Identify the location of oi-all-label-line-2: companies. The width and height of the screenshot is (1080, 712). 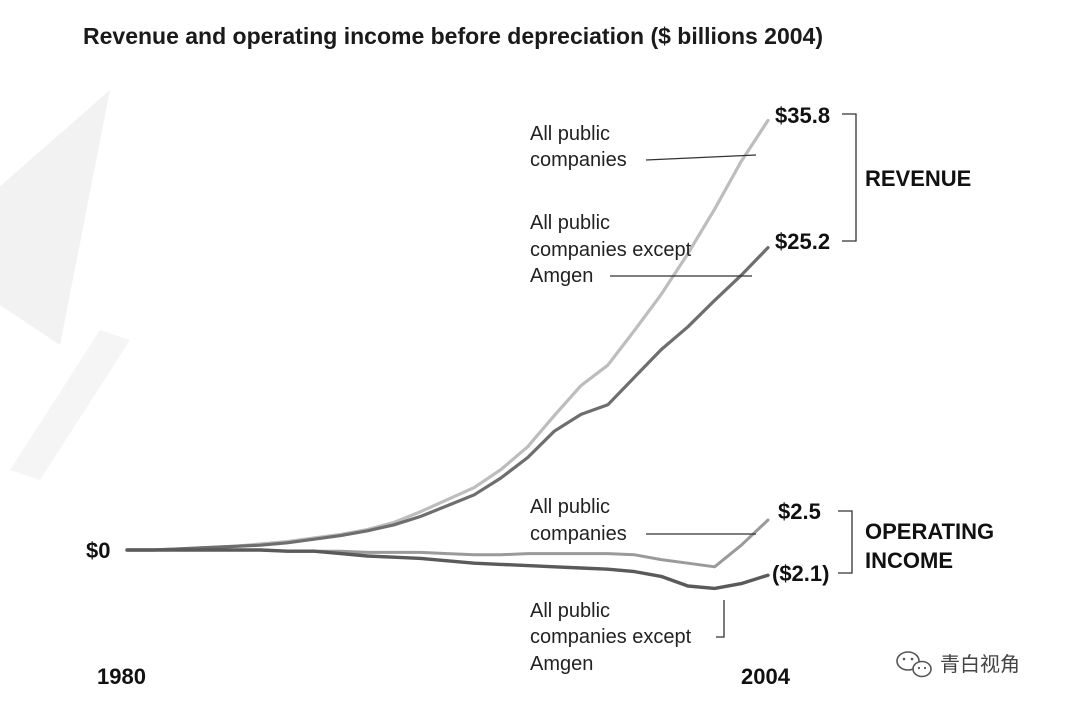
(578, 534).